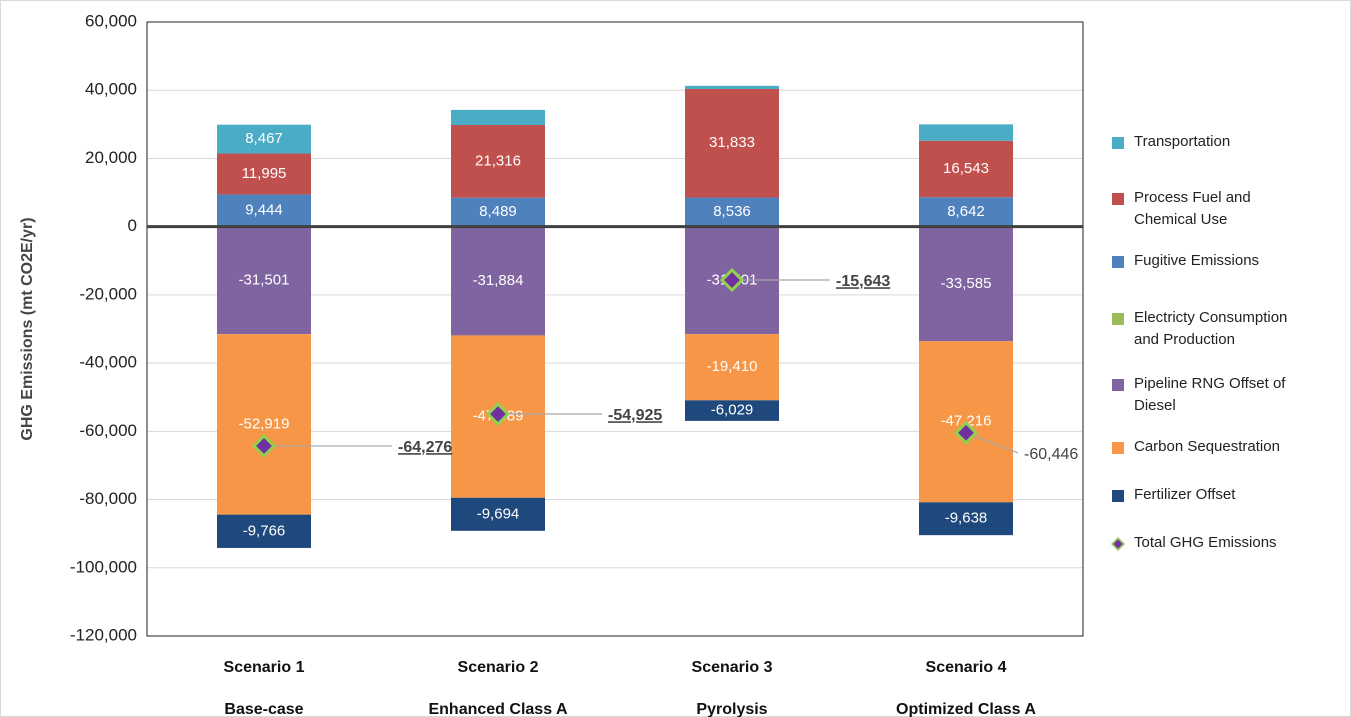 Image resolution: width=1351 pixels, height=717 pixels. Describe the element at coordinates (966, 709) in the screenshot. I see `x-tick-sublabel: Optimized Class A` at that location.